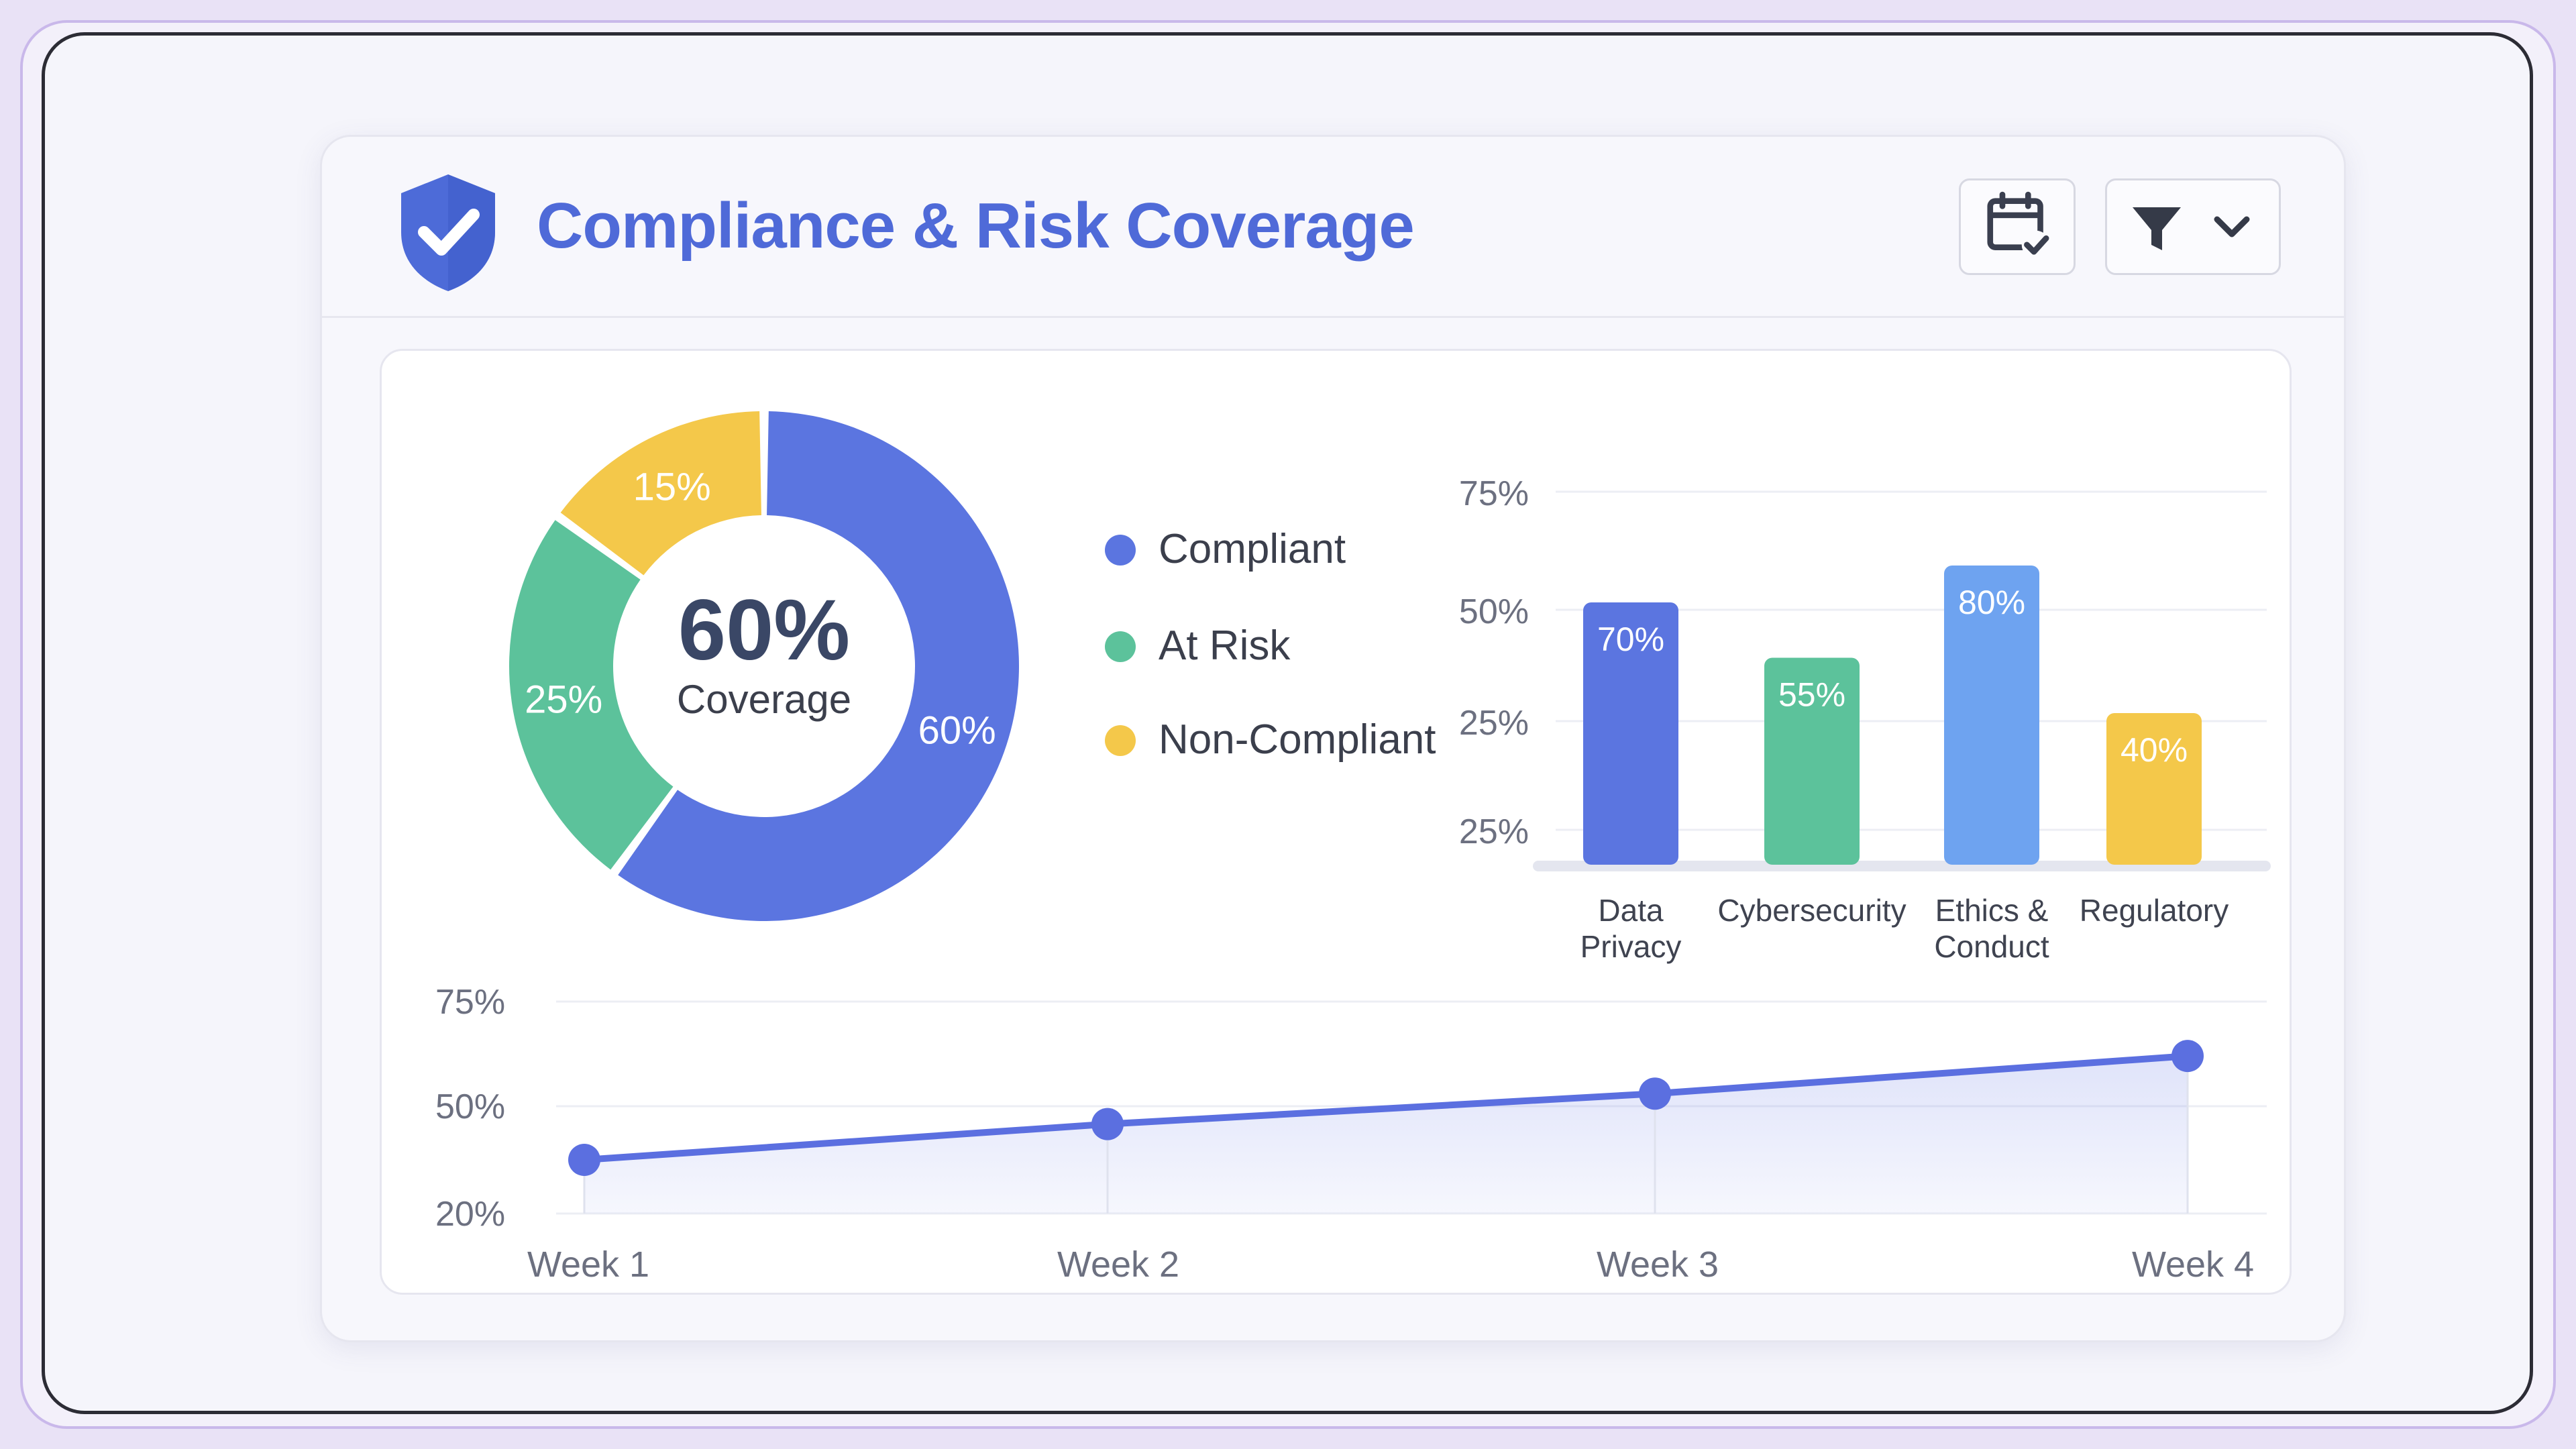  I want to click on page-title: Compliance & Risk Coverage, so click(976, 226).